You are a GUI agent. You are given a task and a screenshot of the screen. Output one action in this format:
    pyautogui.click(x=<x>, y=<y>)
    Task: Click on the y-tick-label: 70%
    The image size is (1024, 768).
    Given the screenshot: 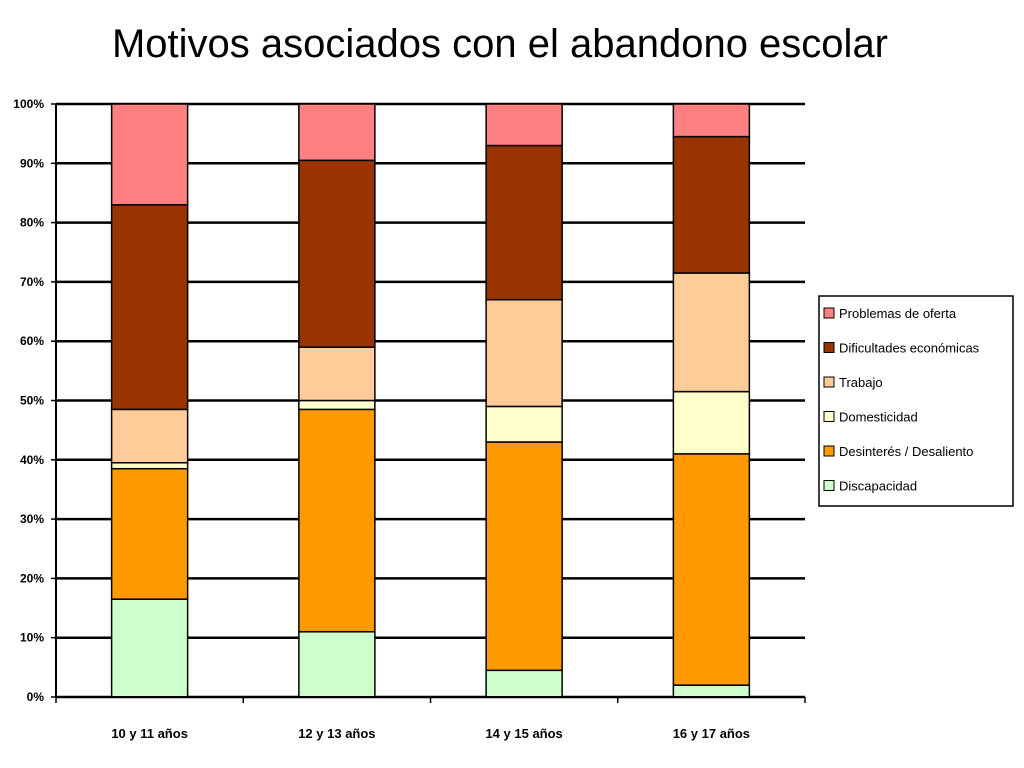 What is the action you would take?
    pyautogui.click(x=32, y=282)
    